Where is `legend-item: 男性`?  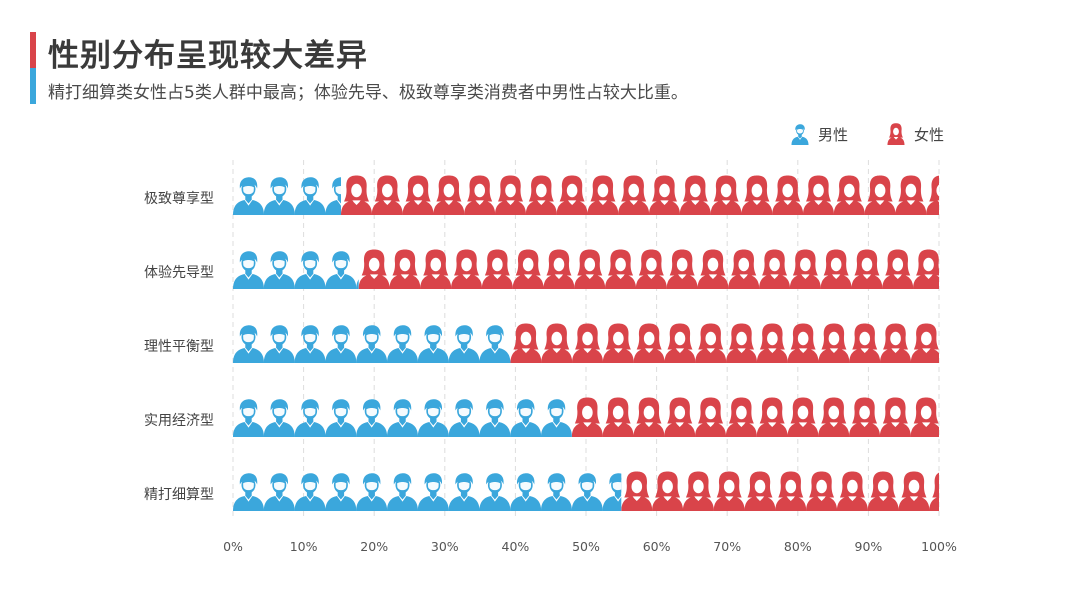
legend-item: 男性 is located at coordinates (819, 134).